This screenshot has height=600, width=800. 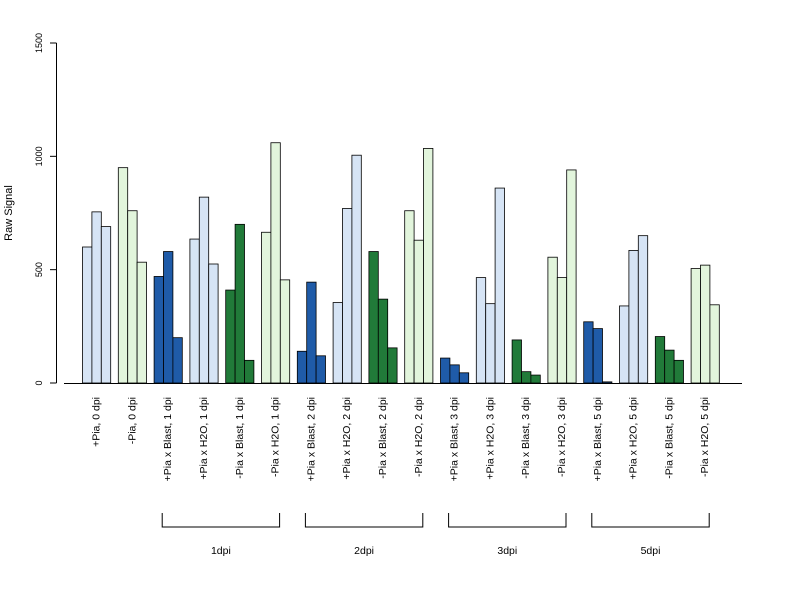 I want to click on x-tick-label: -Pia x H2O, 5 dpi, so click(x=705, y=437).